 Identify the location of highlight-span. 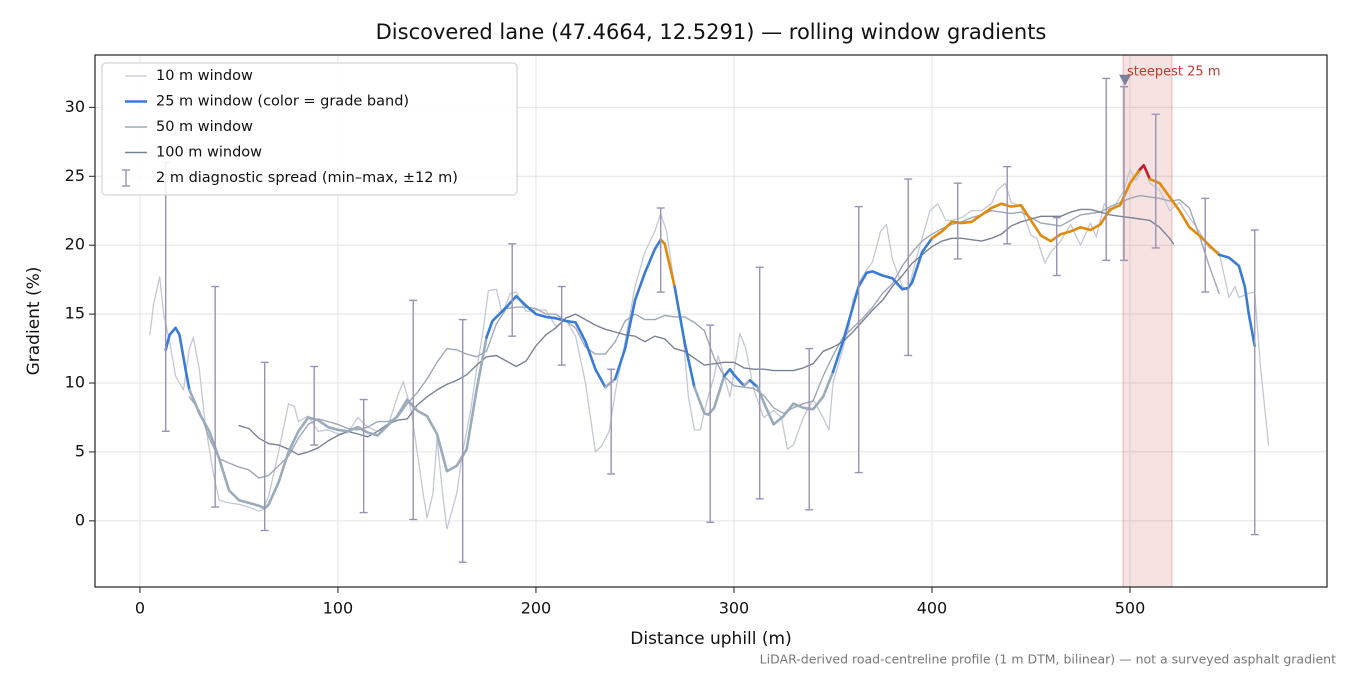
(1147, 321).